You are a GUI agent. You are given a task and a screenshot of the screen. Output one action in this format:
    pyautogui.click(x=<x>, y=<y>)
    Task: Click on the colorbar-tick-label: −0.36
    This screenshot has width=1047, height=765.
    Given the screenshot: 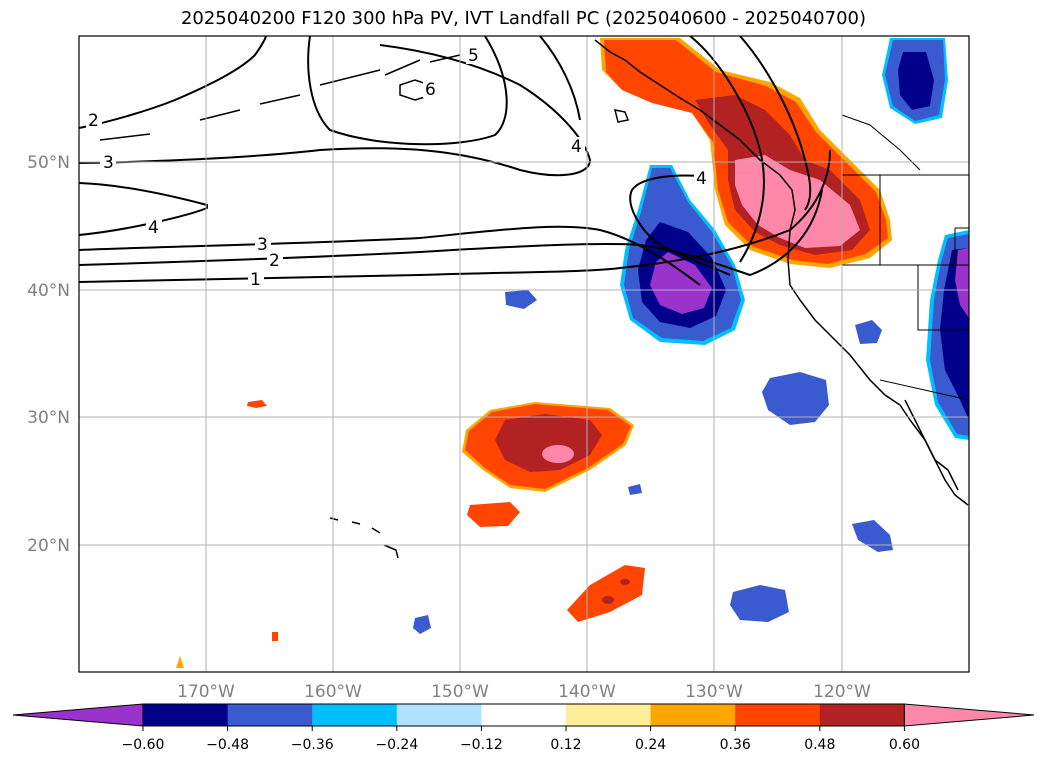 What is the action you would take?
    pyautogui.click(x=312, y=745)
    